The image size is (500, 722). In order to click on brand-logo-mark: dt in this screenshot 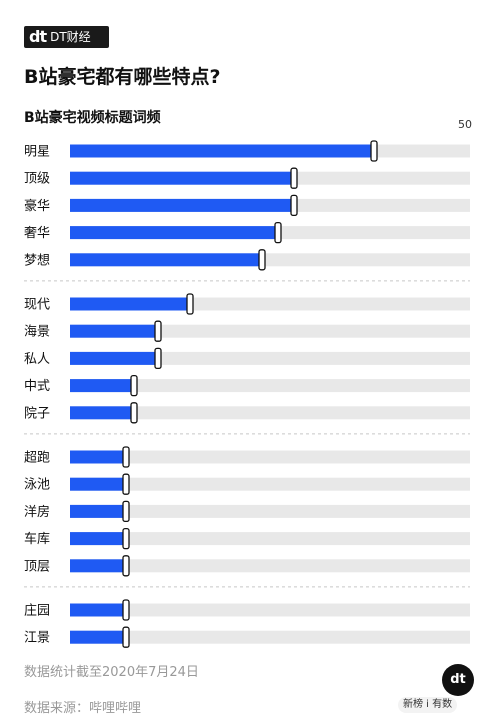, I will do `click(38, 36)`.